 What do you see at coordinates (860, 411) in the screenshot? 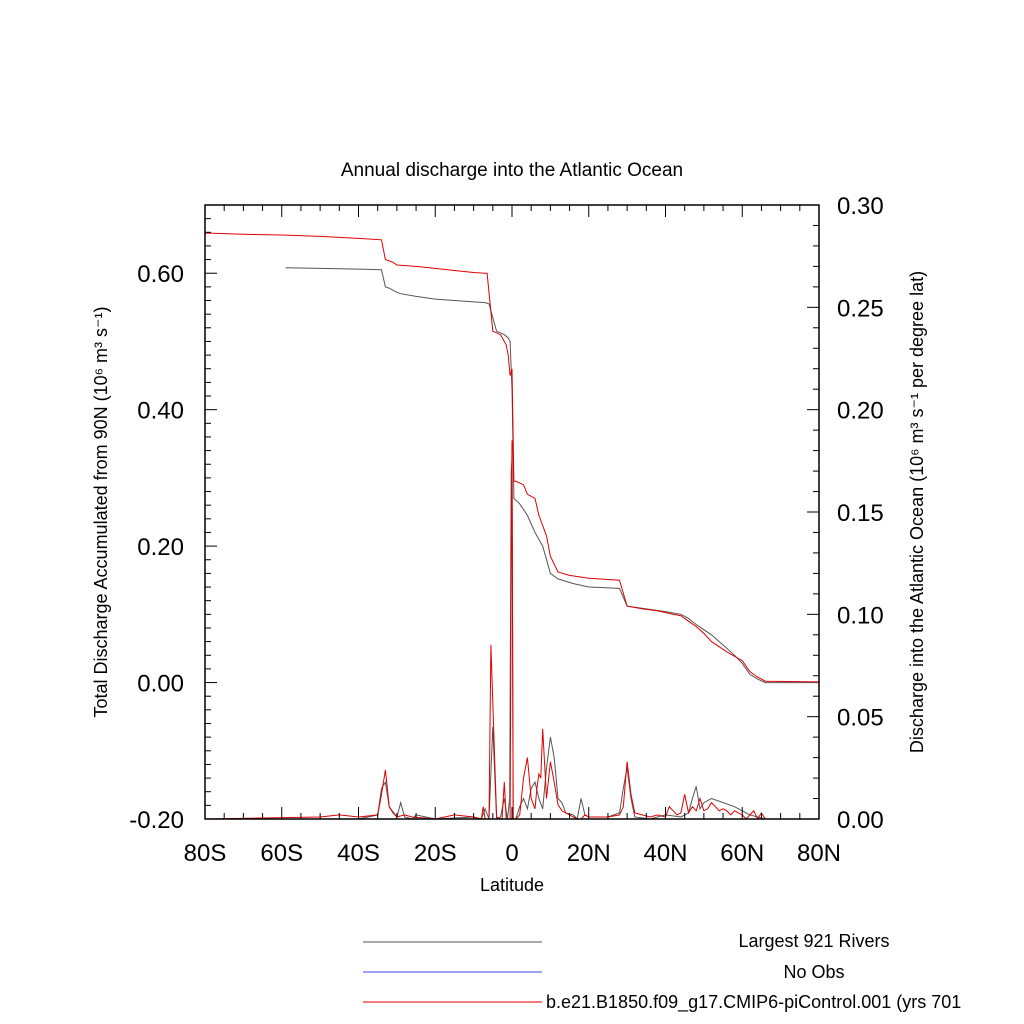
I see `y-right-tick-label: 0.20` at bounding box center [860, 411].